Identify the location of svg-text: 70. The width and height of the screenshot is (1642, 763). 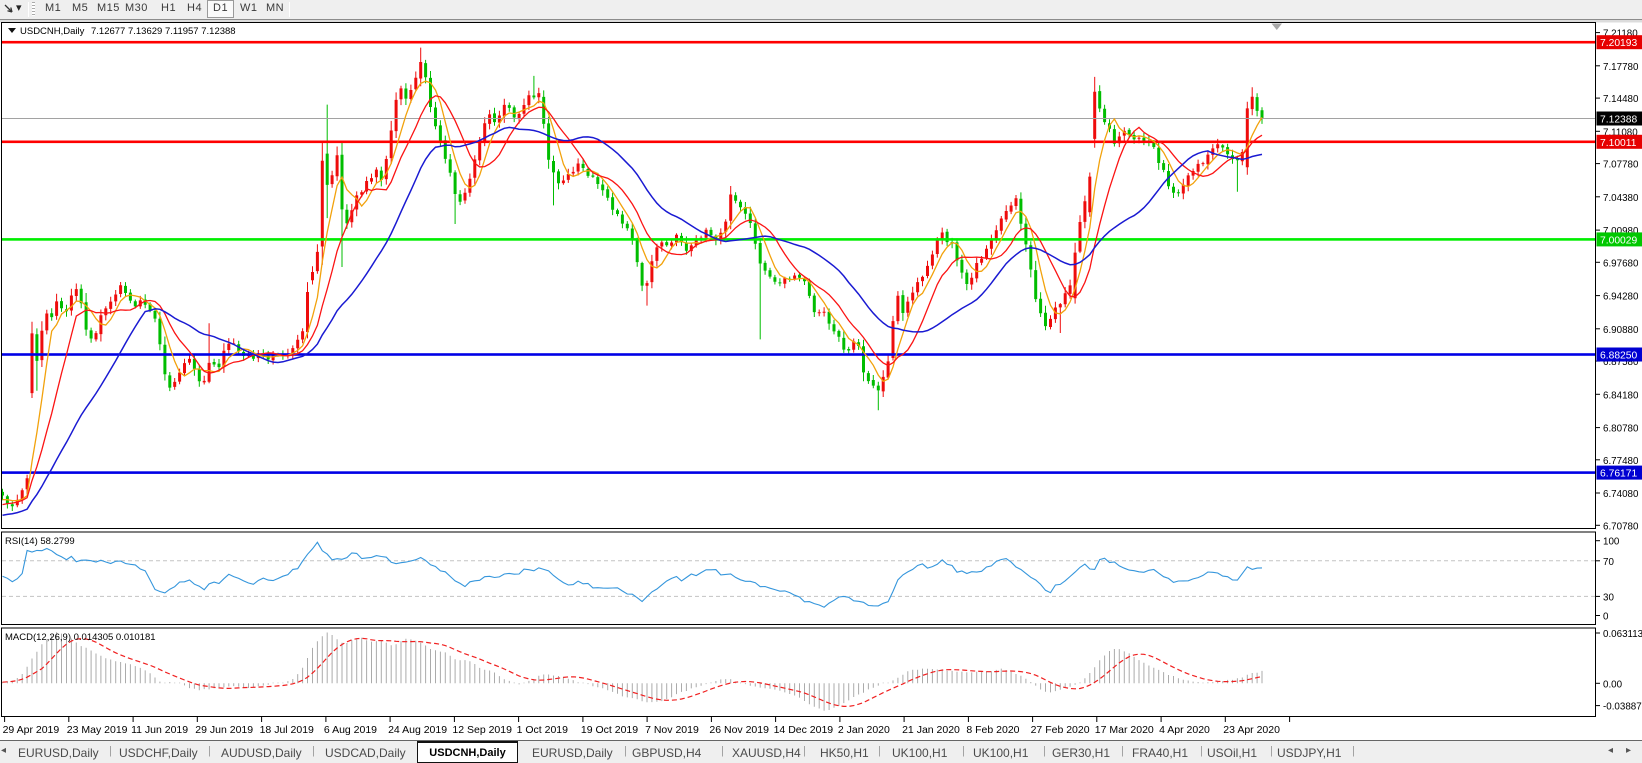
(1608, 562).